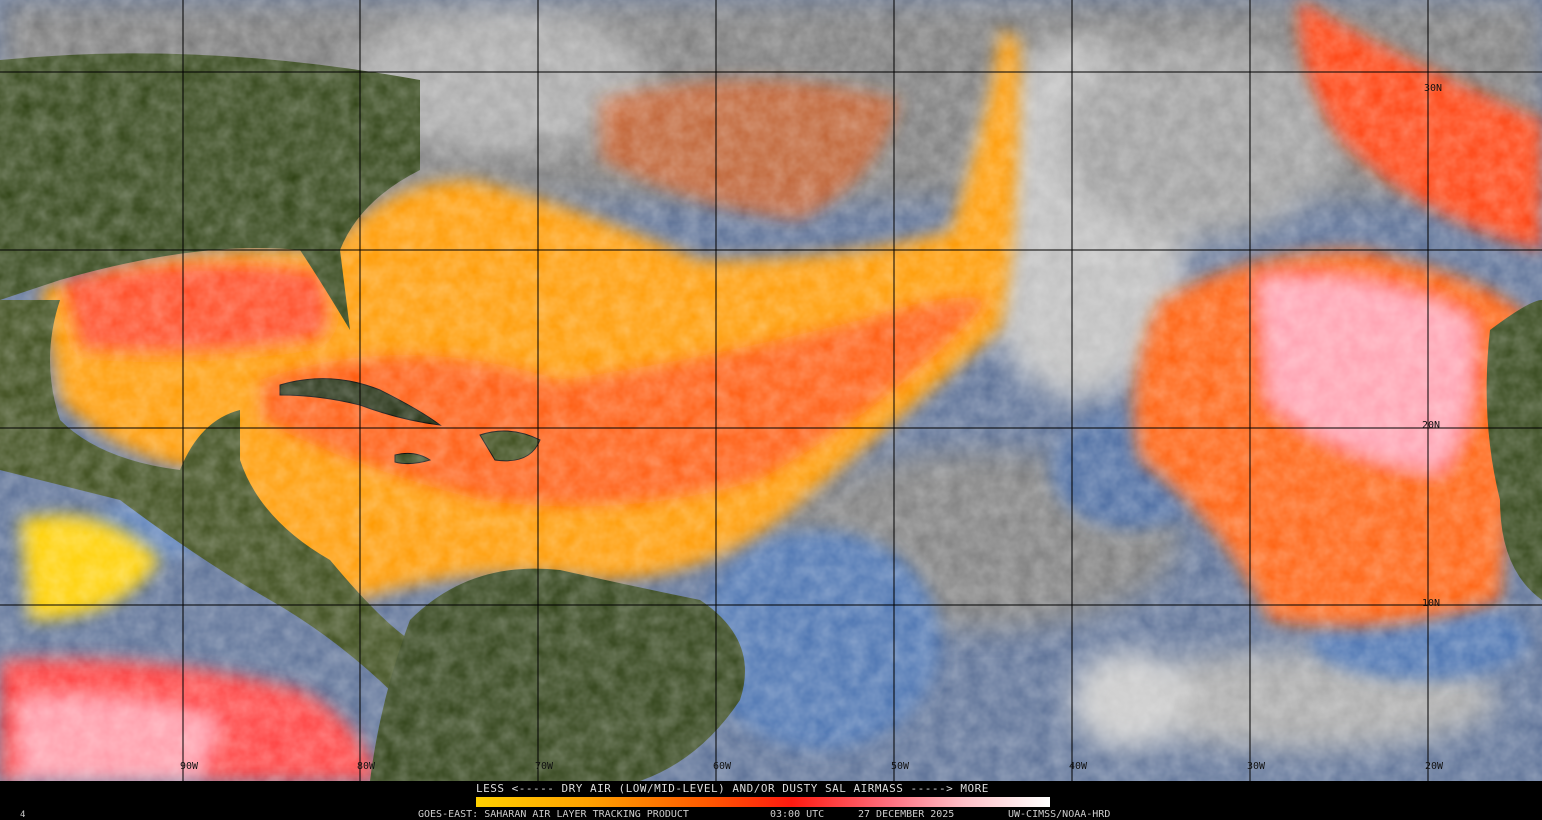 This screenshot has width=1542, height=820. What do you see at coordinates (797, 814) in the screenshot?
I see `timestamp-time: 03:00 UTC` at bounding box center [797, 814].